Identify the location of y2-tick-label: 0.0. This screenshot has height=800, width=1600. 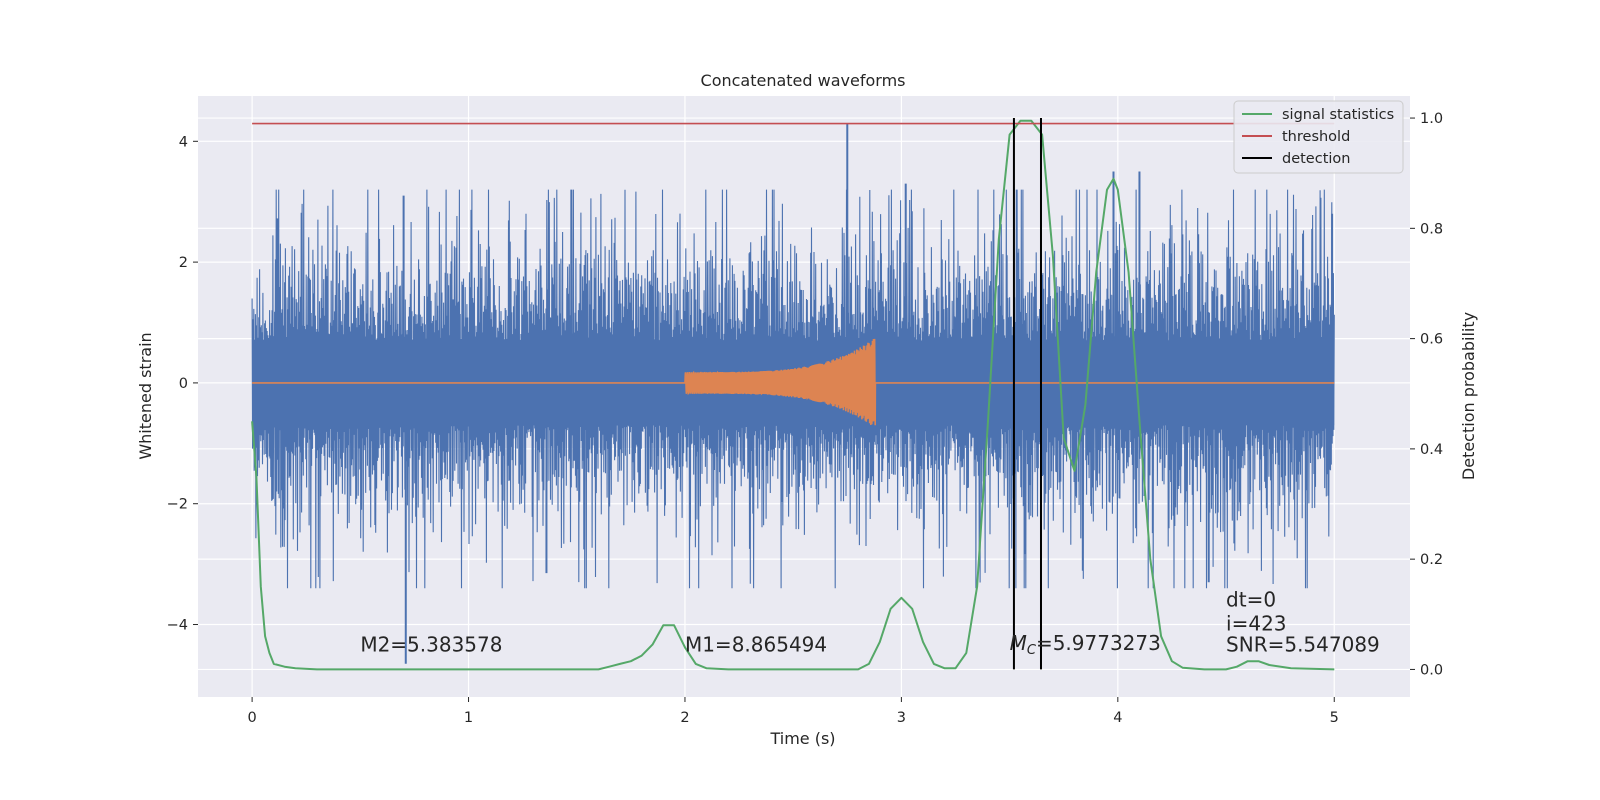
(1431, 670).